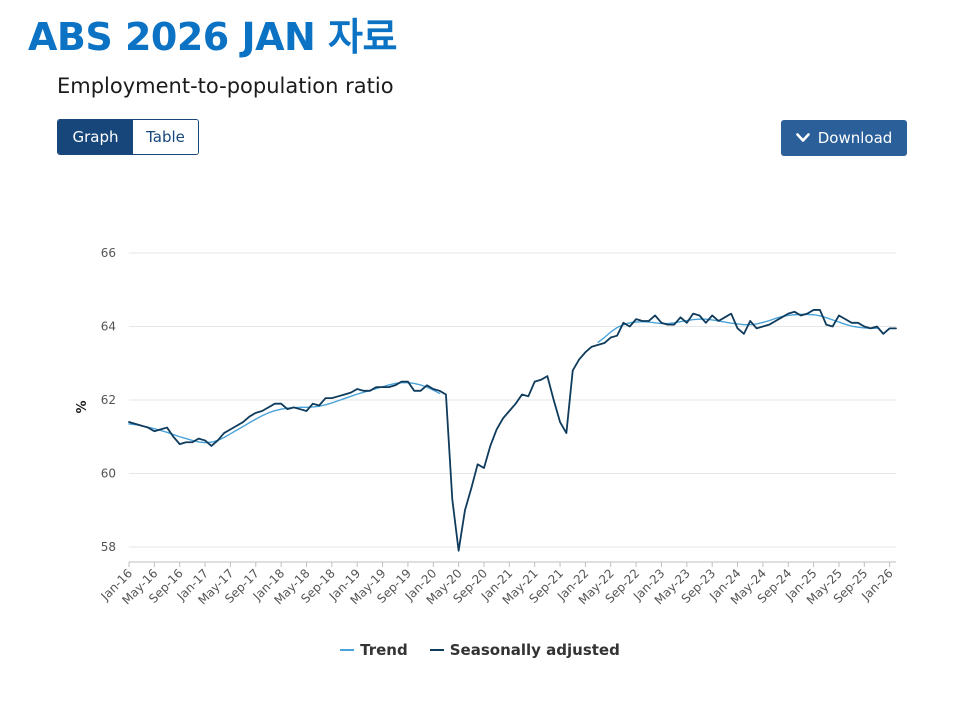  Describe the element at coordinates (802, 137) in the screenshot. I see `chevron-down-icon` at that location.